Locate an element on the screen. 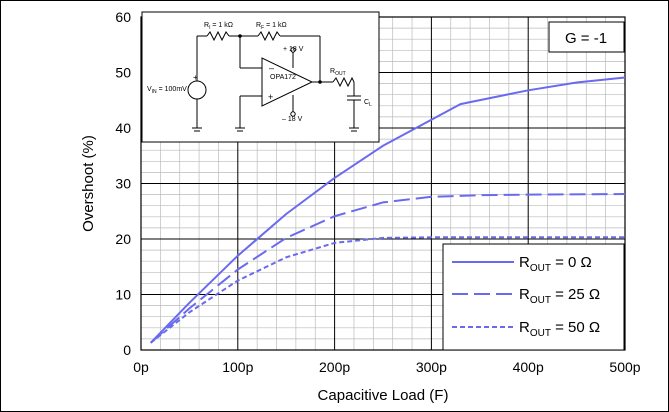 The image size is (669, 412). x-tick-label: 0p is located at coordinates (141, 367).